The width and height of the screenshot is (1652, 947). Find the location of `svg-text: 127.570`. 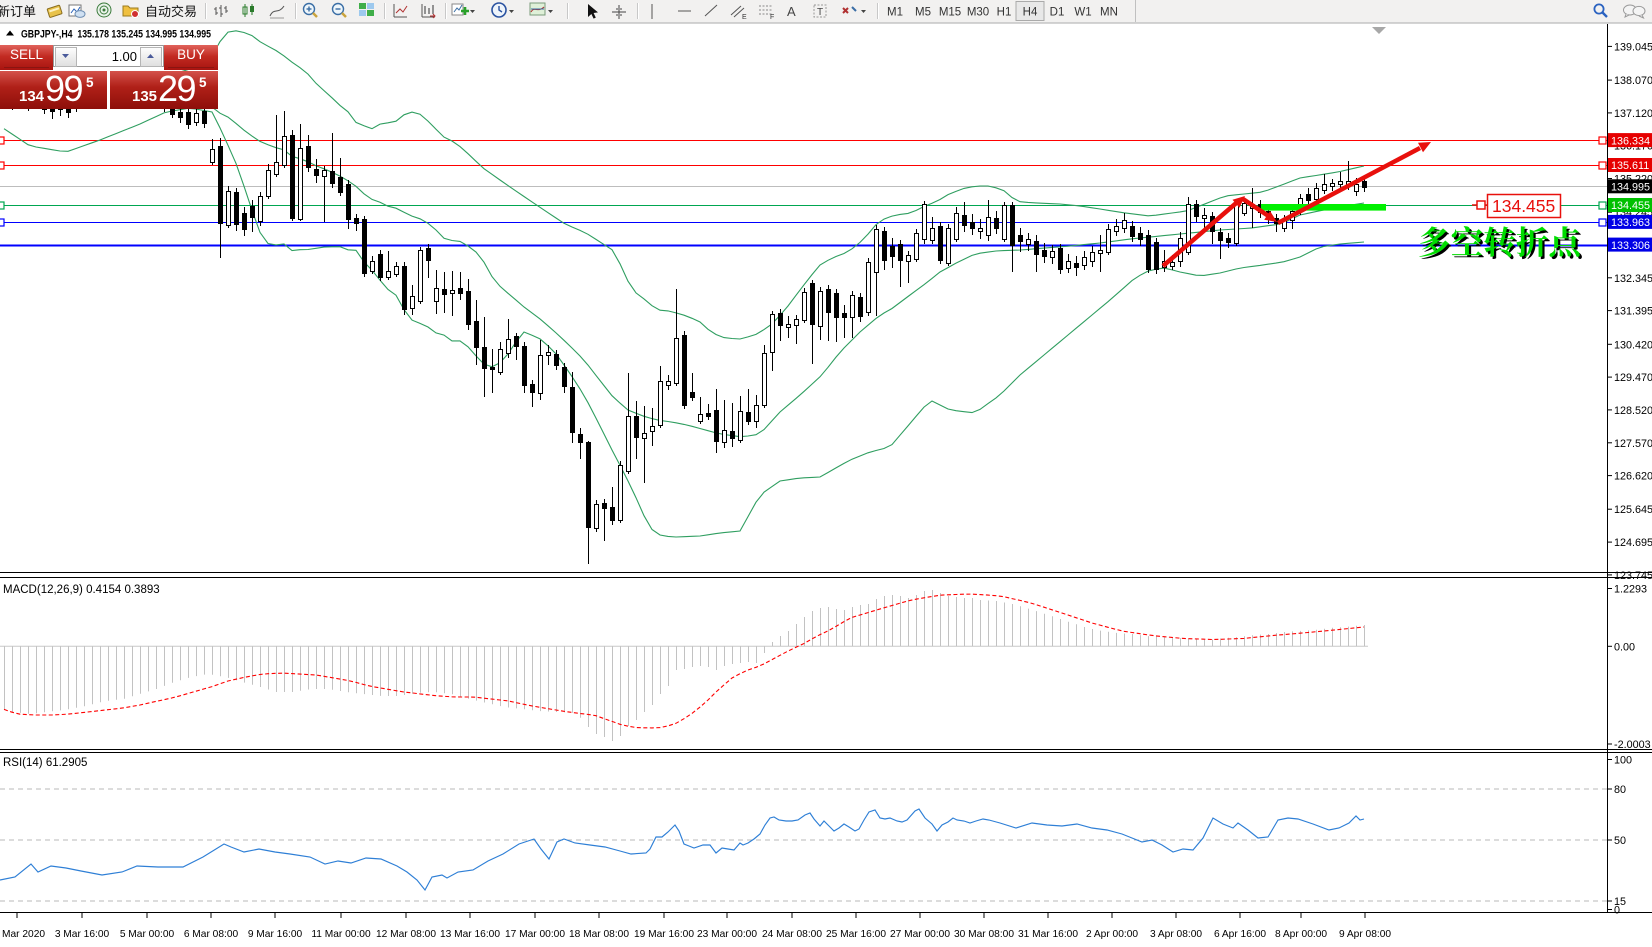

svg-text: 127.570 is located at coordinates (1633, 444).